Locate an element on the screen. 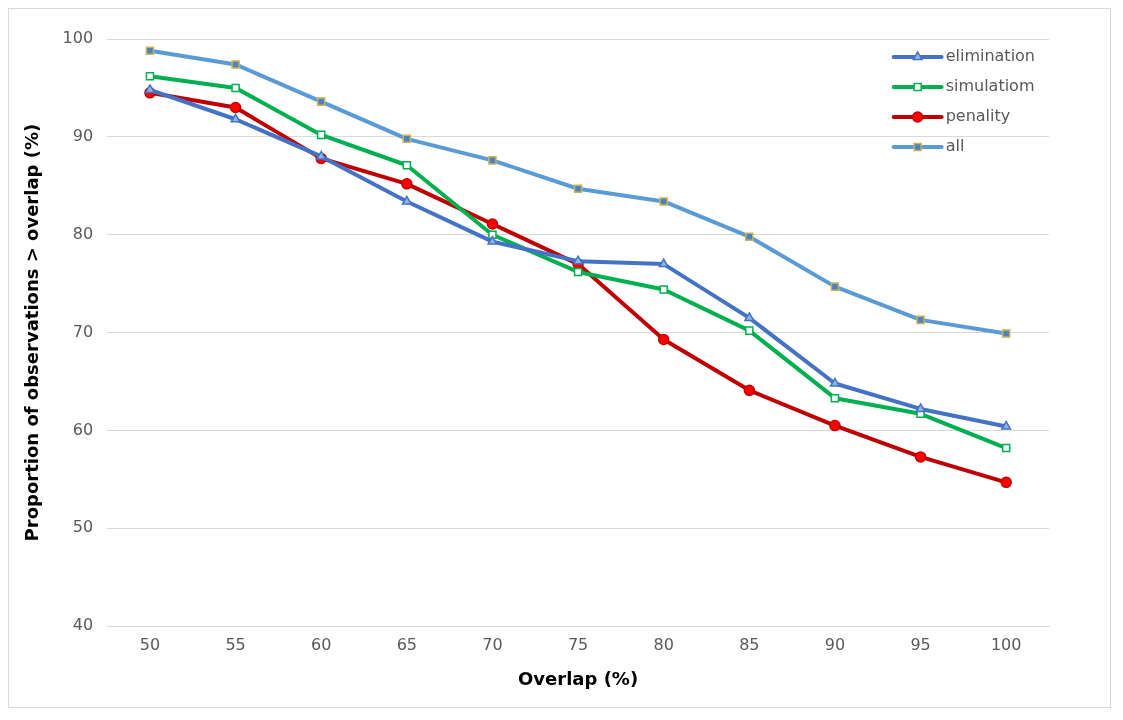 This screenshot has width=1123, height=720. x-tick-label: 55 is located at coordinates (235, 644).